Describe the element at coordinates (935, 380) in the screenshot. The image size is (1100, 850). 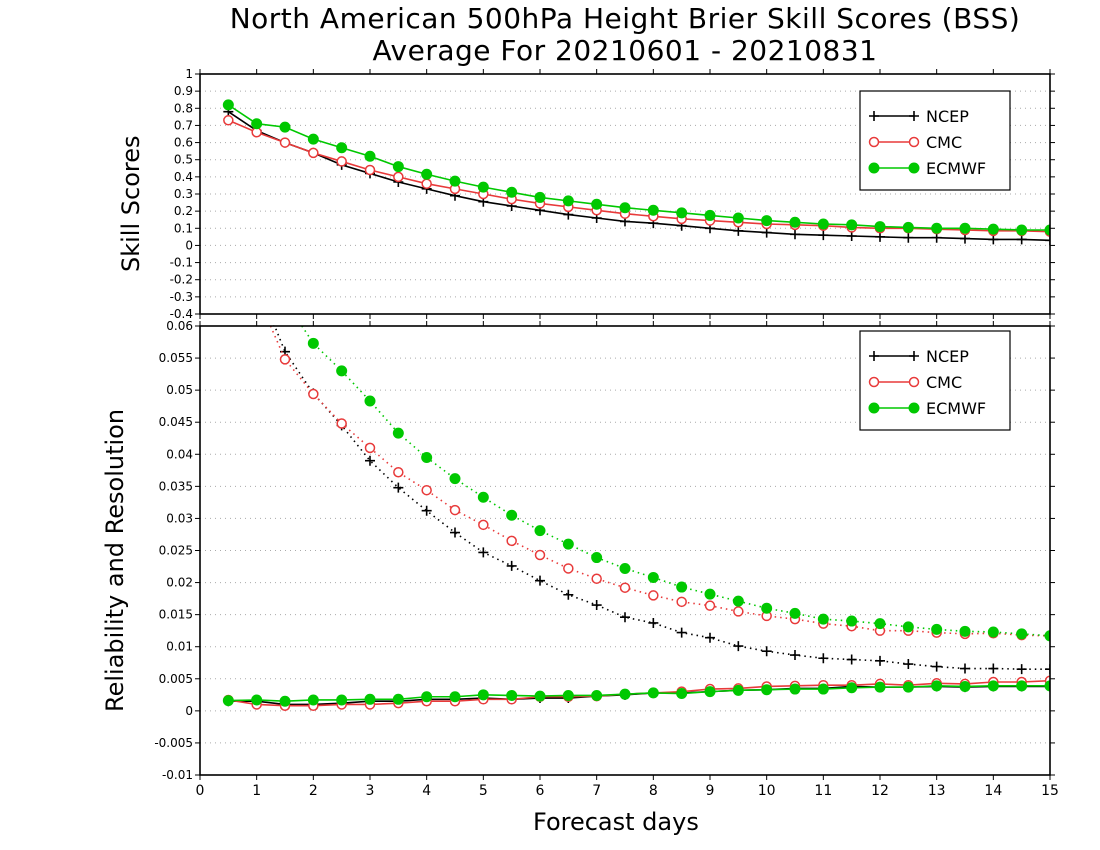
I see `bottom-legend: NCEP CMC ECMWF` at that location.